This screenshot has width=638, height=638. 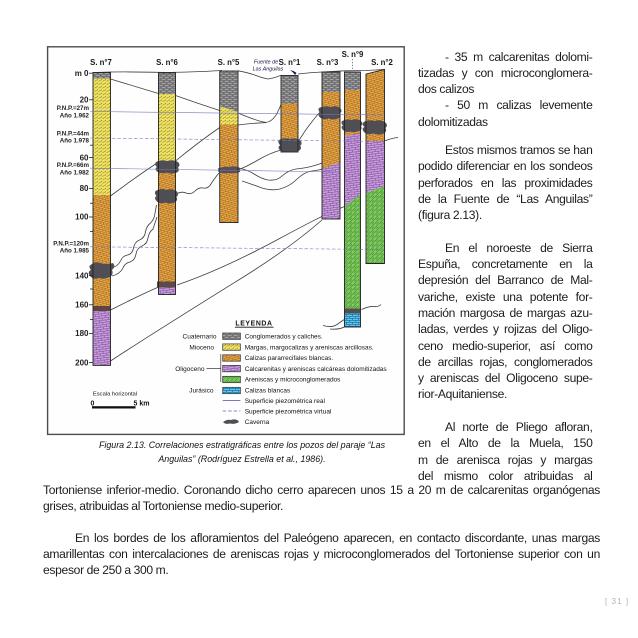 I want to click on svg-text: P.N.P.=27m, so click(x=73, y=108).